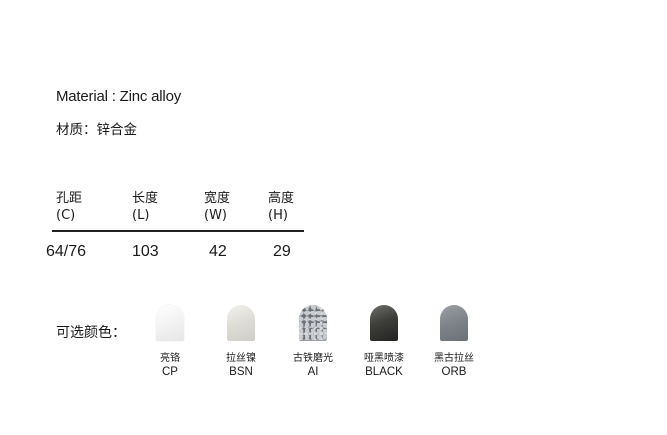 Image resolution: width=667 pixels, height=435 pixels. What do you see at coordinates (313, 358) in the screenshot?
I see `swatch-ai-name: 古铁磨光` at bounding box center [313, 358].